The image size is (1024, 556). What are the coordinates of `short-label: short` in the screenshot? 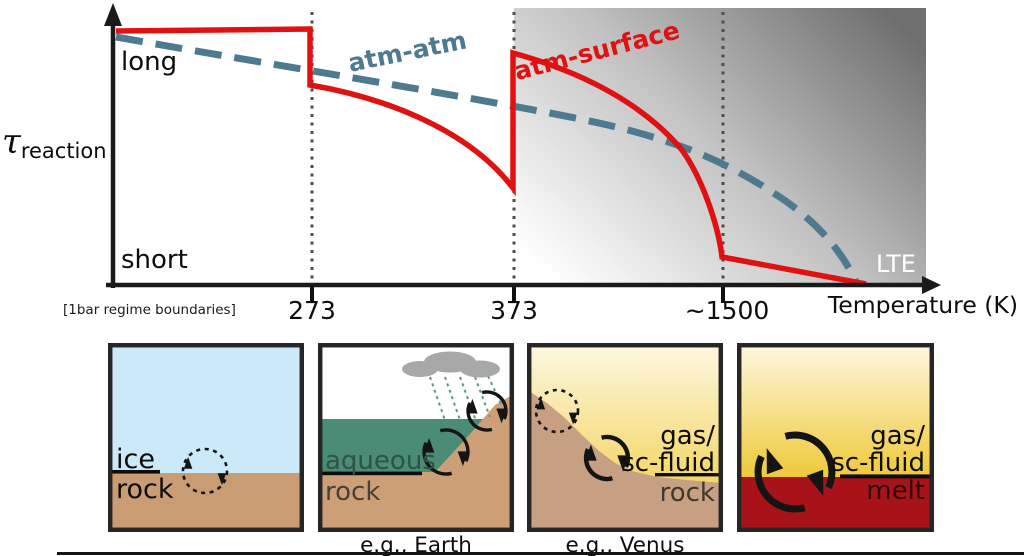 It's located at (154, 260).